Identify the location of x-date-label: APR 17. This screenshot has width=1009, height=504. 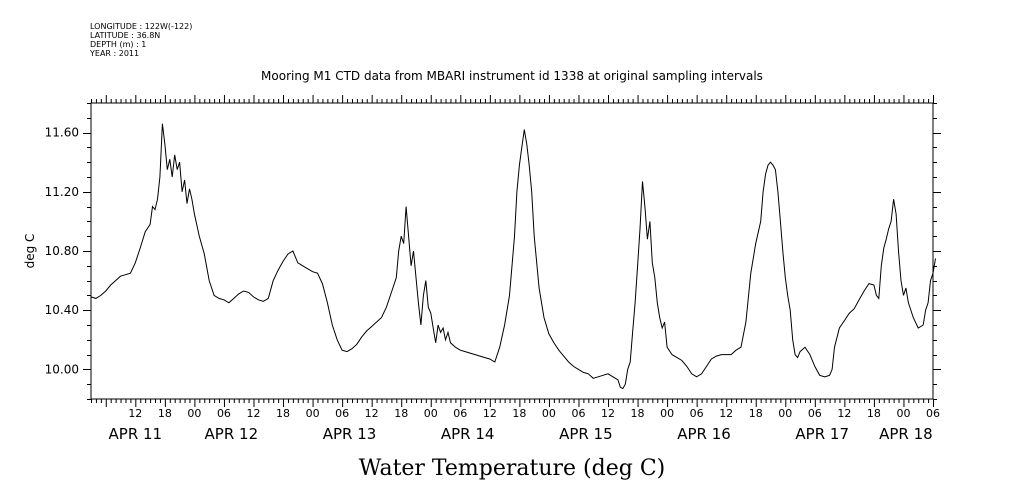
(822, 434).